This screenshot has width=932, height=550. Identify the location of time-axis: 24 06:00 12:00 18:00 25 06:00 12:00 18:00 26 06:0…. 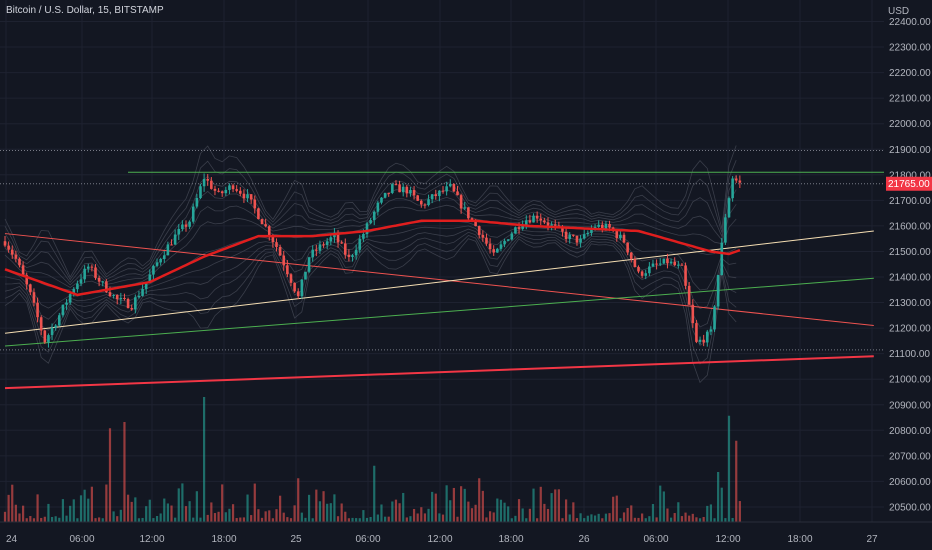
(466, 535).